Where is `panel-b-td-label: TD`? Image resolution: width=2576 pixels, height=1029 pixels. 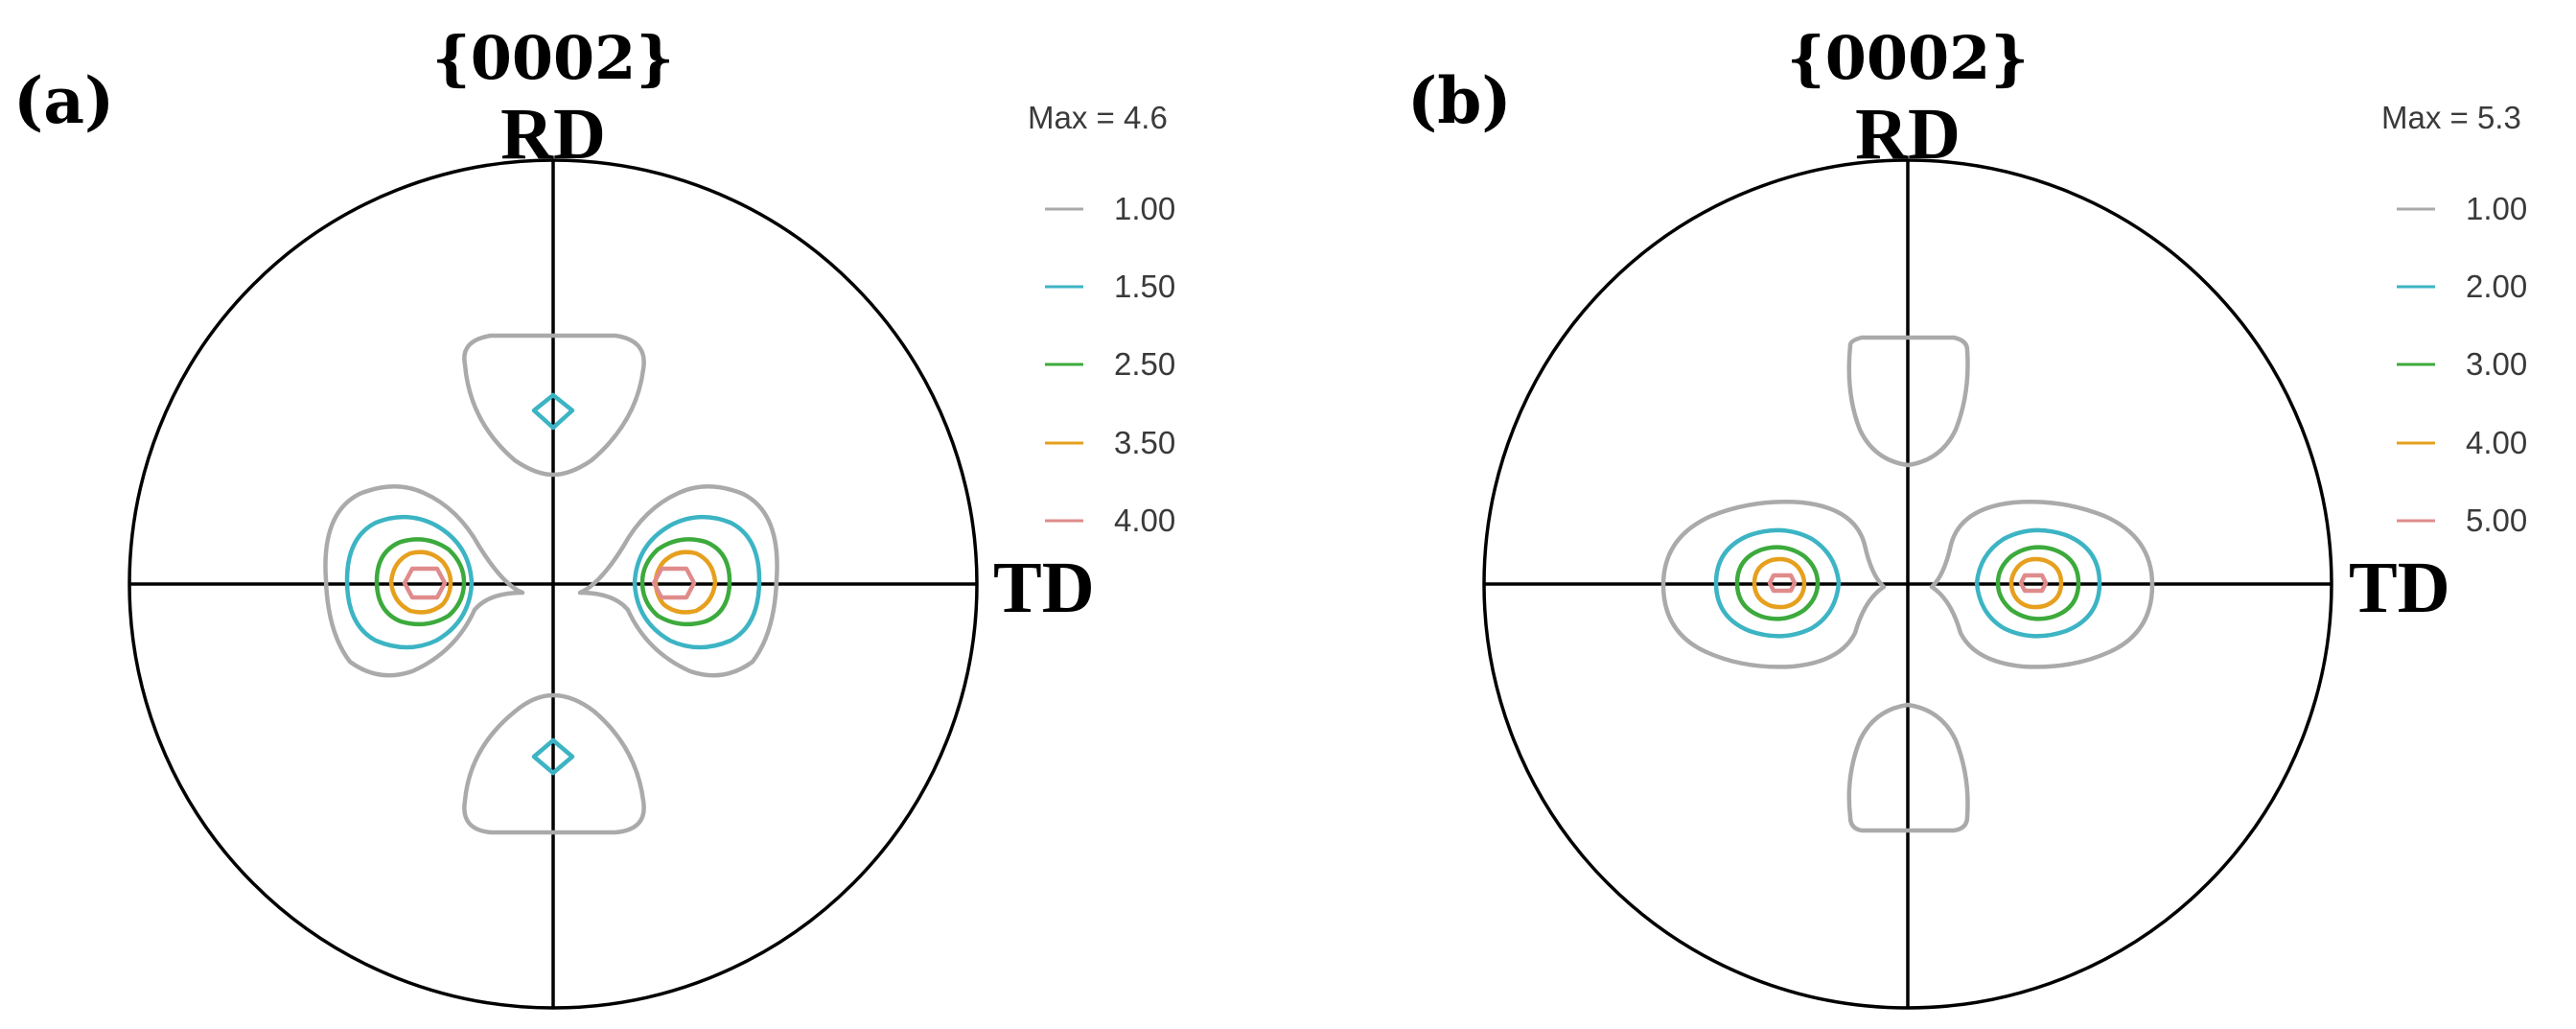
panel-b-td-label: TD is located at coordinates (2399, 588).